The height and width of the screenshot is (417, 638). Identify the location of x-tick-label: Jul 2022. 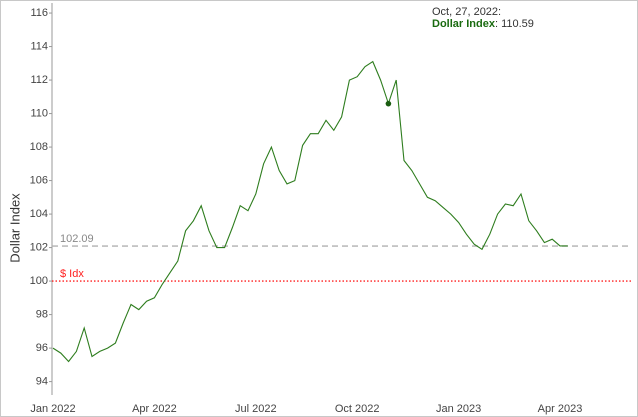
(256, 409).